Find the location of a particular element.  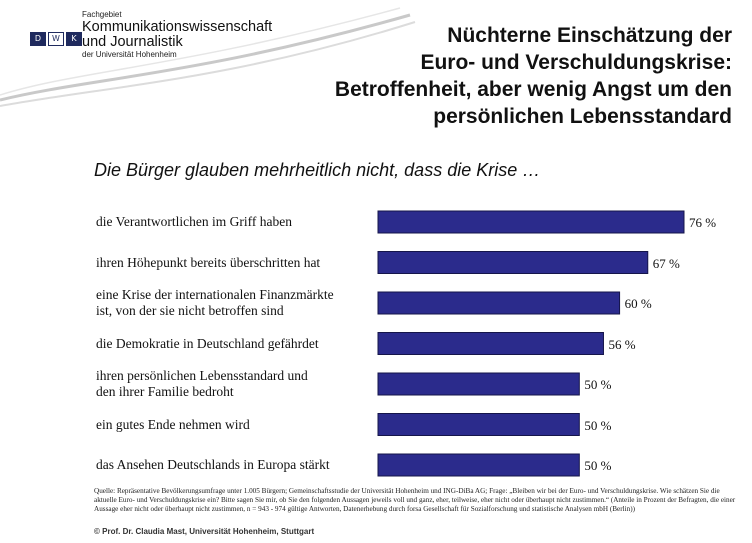

category-label-4: die Demokratie in Deutschland gefährdet is located at coordinates (233, 344).